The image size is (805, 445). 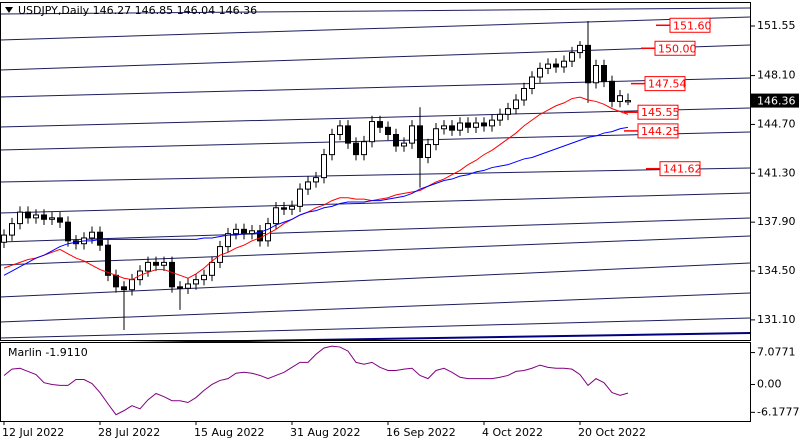 I want to click on x-tick-label: 28 Jul 2022, so click(x=129, y=432).